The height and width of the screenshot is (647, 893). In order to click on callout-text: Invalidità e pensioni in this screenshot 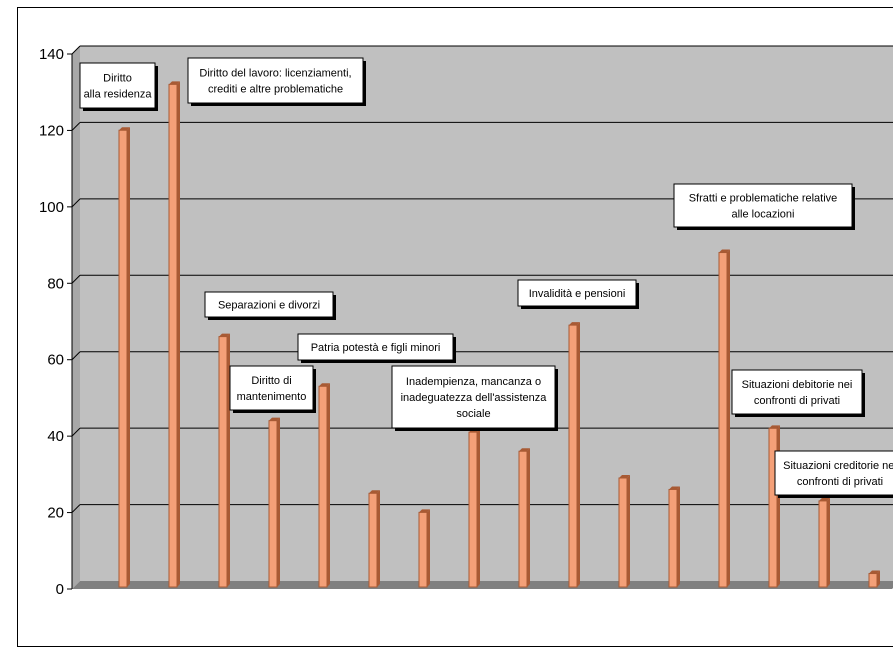, I will do `click(577, 294)`.